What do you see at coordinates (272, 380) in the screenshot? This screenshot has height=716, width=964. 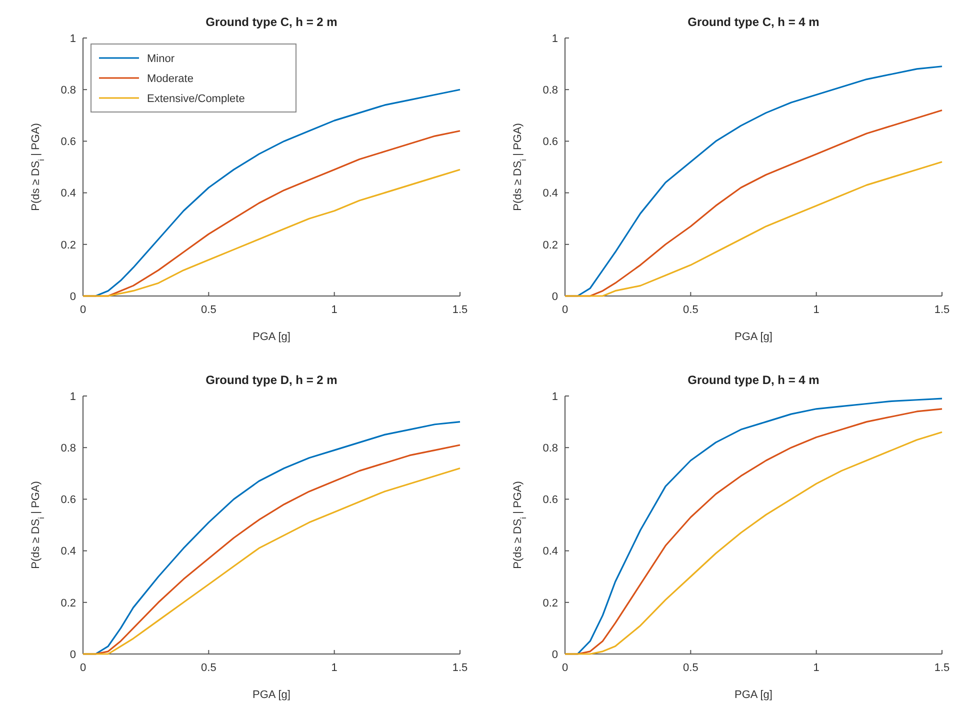 I see `chart-title: Ground type D, h = 2 m` at bounding box center [272, 380].